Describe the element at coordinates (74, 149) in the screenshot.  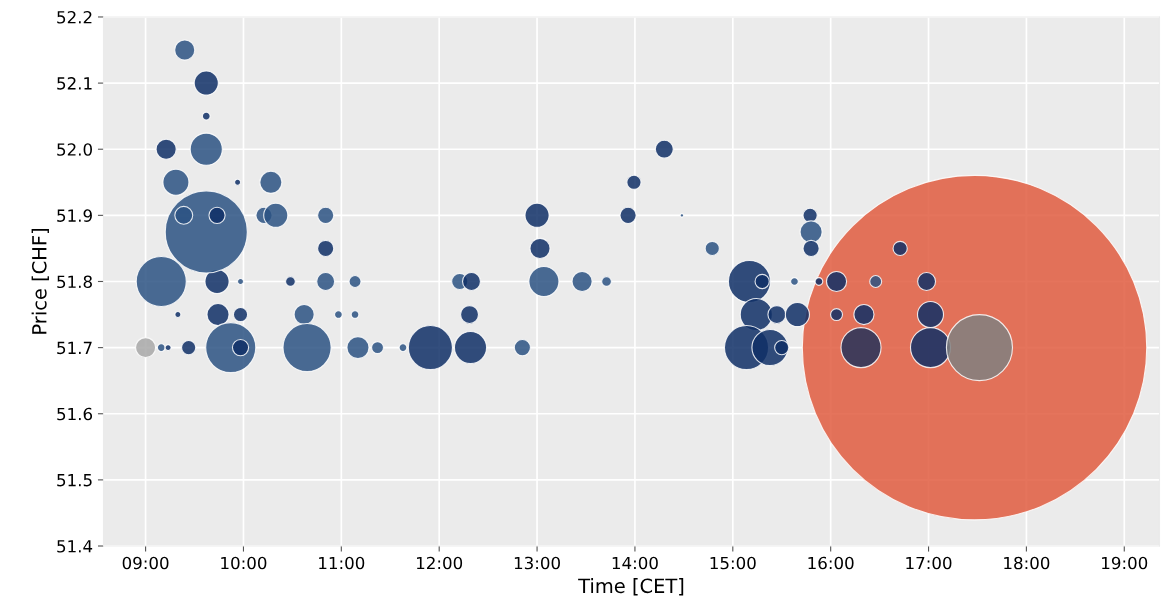
I see `y-tick-label: 52.0` at that location.